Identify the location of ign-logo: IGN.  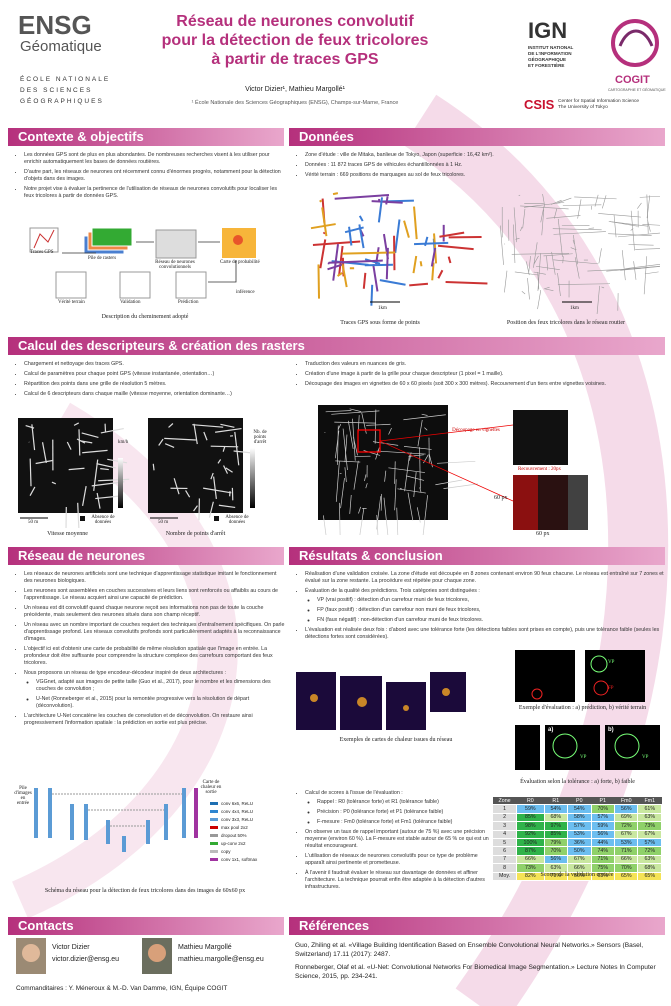
(548, 30).